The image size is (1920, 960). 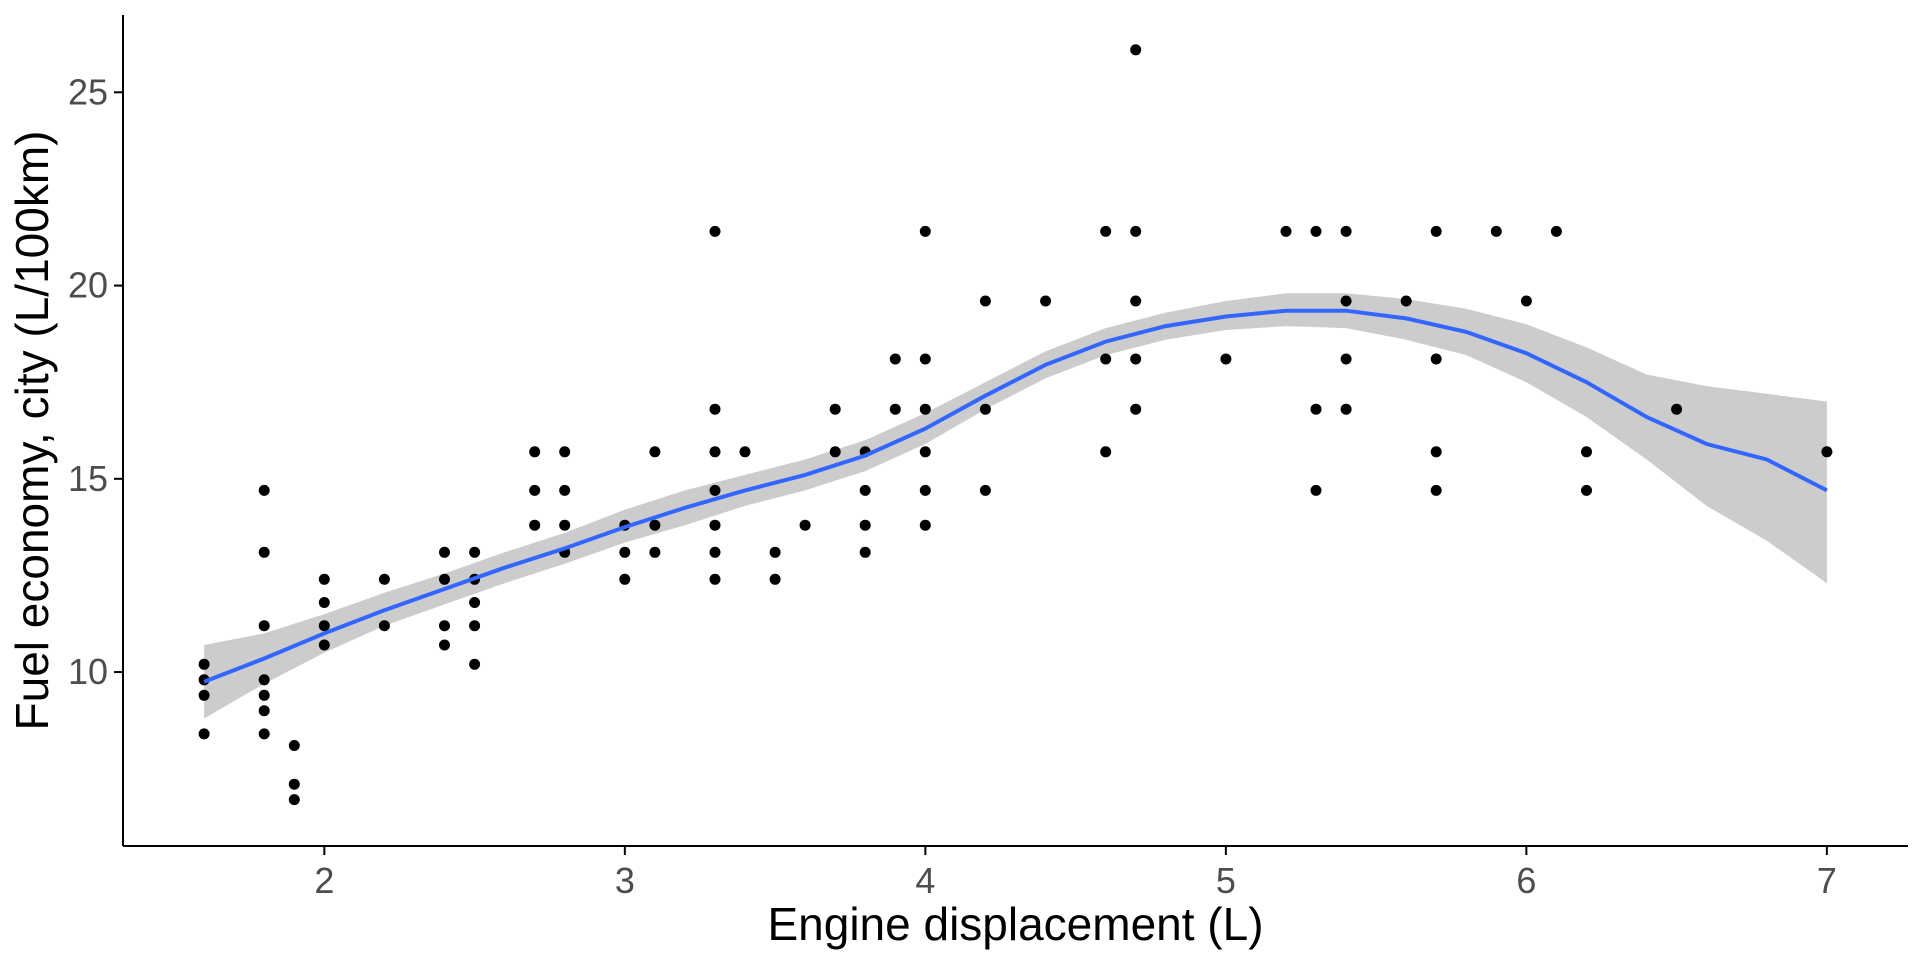 I want to click on x-tick-label: 2, so click(x=324, y=880).